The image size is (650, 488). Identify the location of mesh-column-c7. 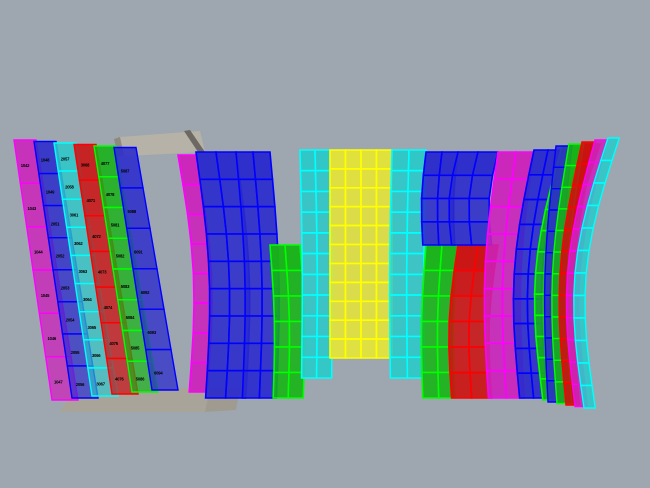
(407, 264).